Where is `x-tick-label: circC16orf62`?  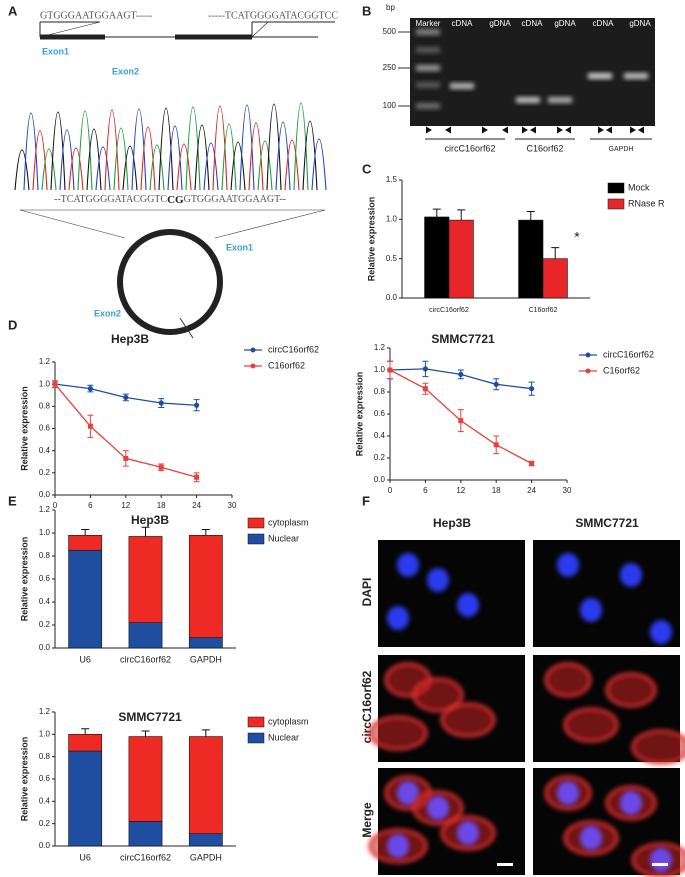 x-tick-label: circC16orf62 is located at coordinates (449, 310).